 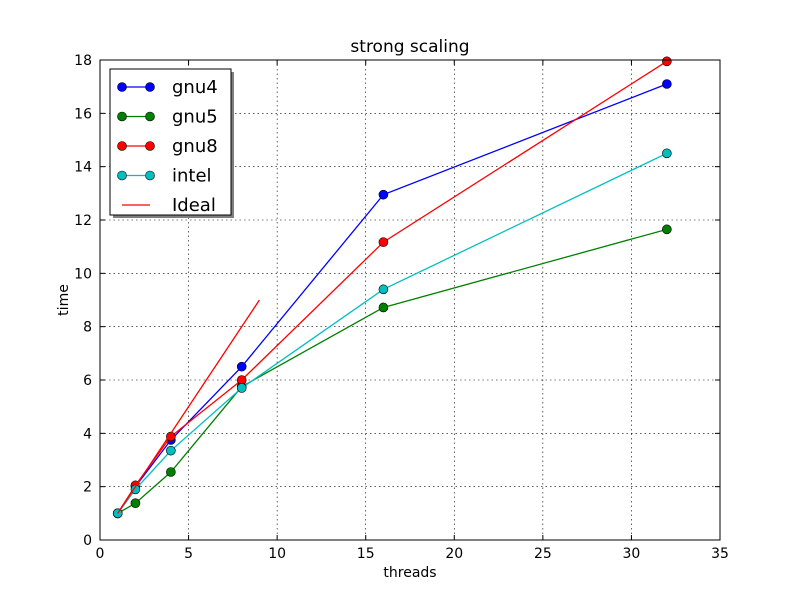 What do you see at coordinates (409, 573) in the screenshot?
I see `x-axis-label: threads` at bounding box center [409, 573].